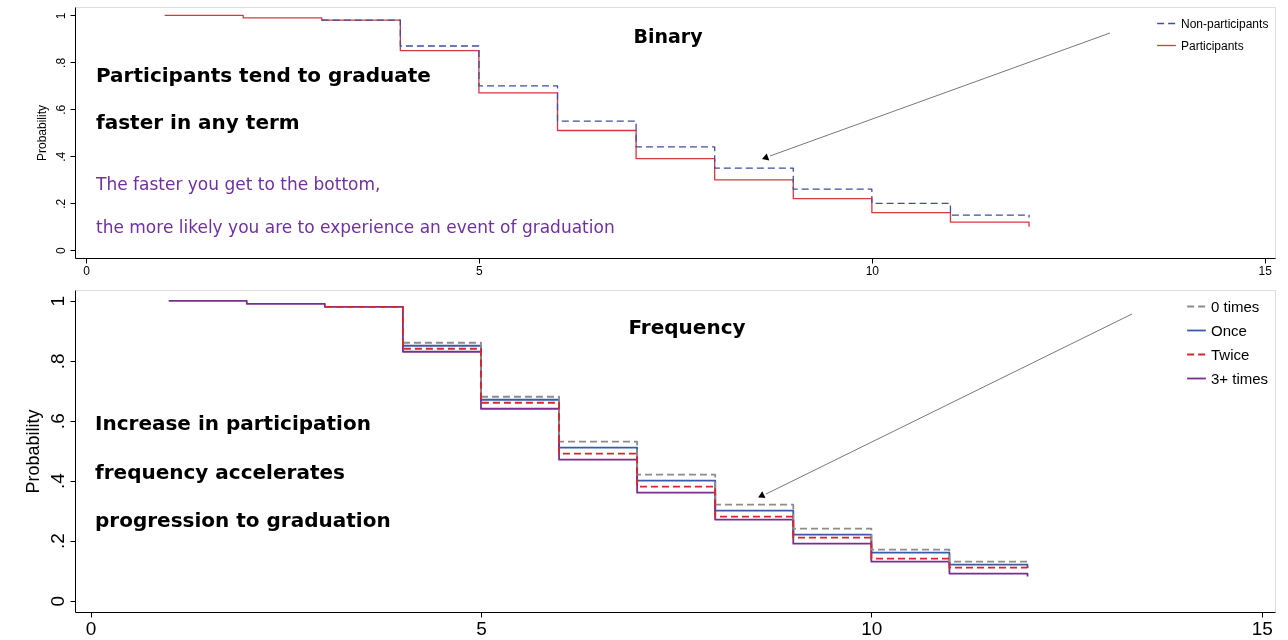  I want to click on annotation: the more likely you are to experience an event of graduation, so click(355, 227).